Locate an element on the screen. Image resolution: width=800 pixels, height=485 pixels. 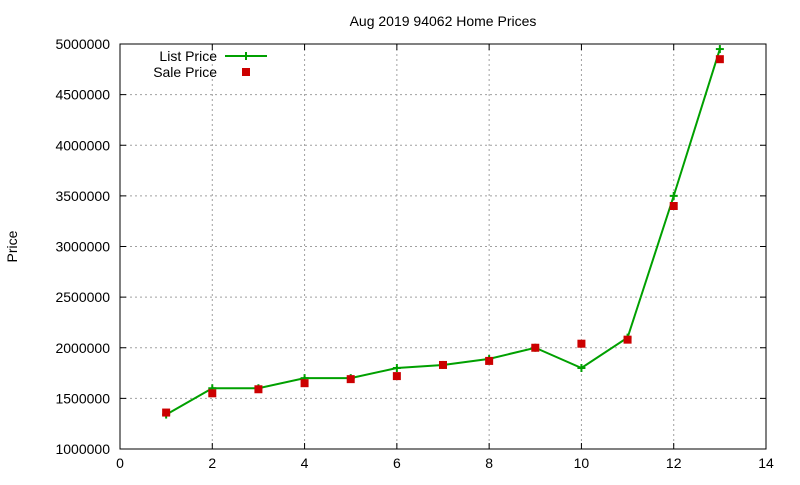
y-tick-label: 4000000 is located at coordinates (82, 145).